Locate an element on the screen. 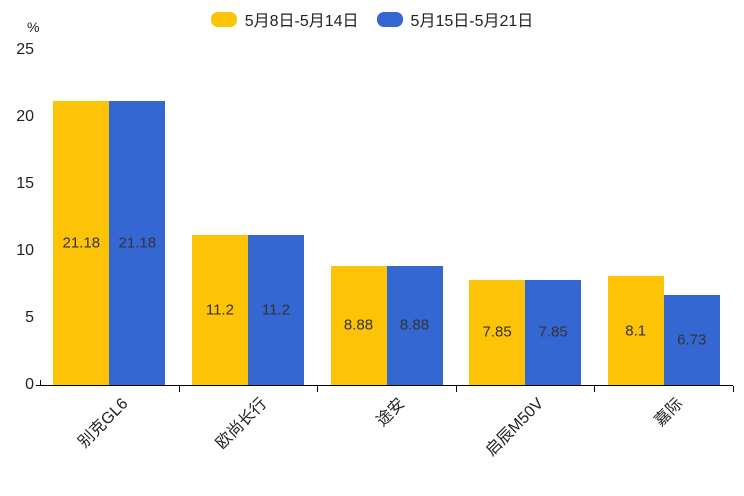  legend-label-week1: 5月8日-5月14日 is located at coordinates (301, 21).